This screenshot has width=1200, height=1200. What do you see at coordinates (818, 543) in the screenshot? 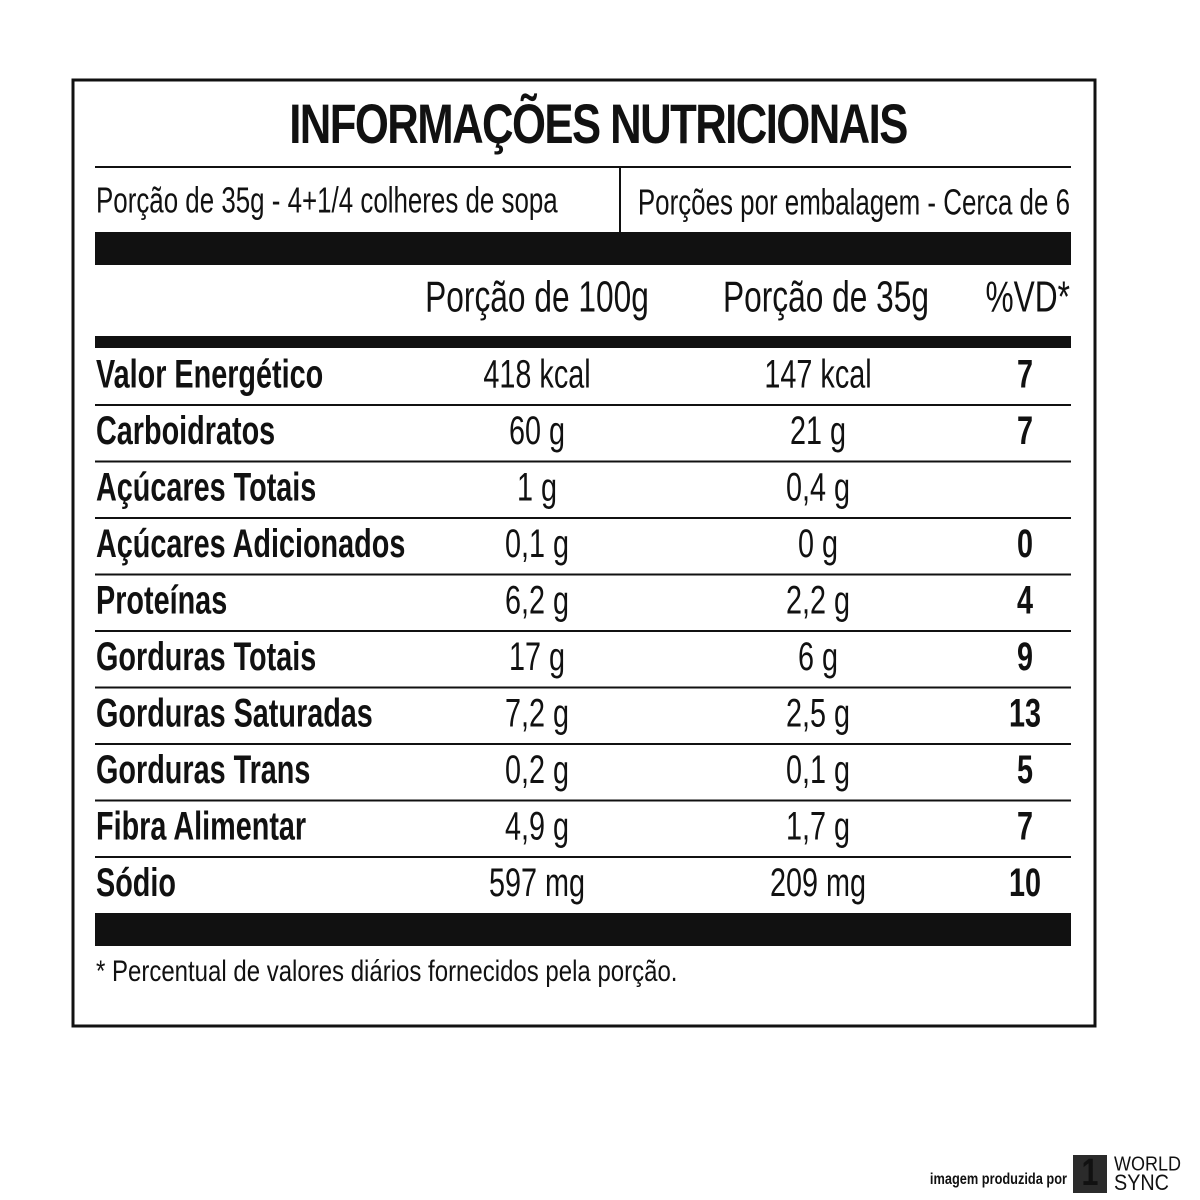
I see `value-portion: 0 g` at bounding box center [818, 543].